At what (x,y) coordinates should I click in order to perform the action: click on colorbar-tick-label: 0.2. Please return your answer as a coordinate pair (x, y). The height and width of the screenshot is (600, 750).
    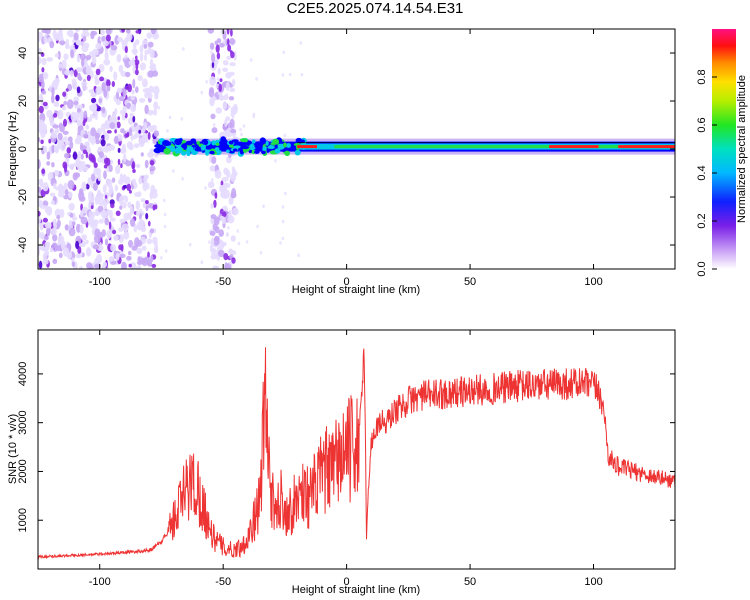
    Looking at the image, I should click on (702, 220).